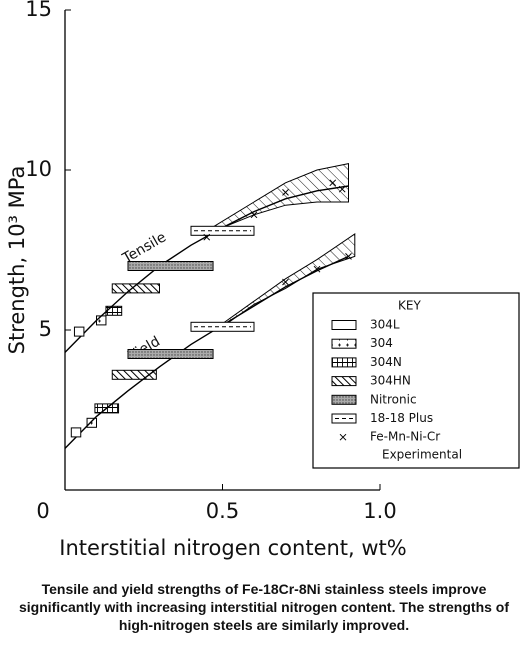 The height and width of the screenshot is (651, 525). I want to click on x-tick-label: 0.5, so click(222, 511).